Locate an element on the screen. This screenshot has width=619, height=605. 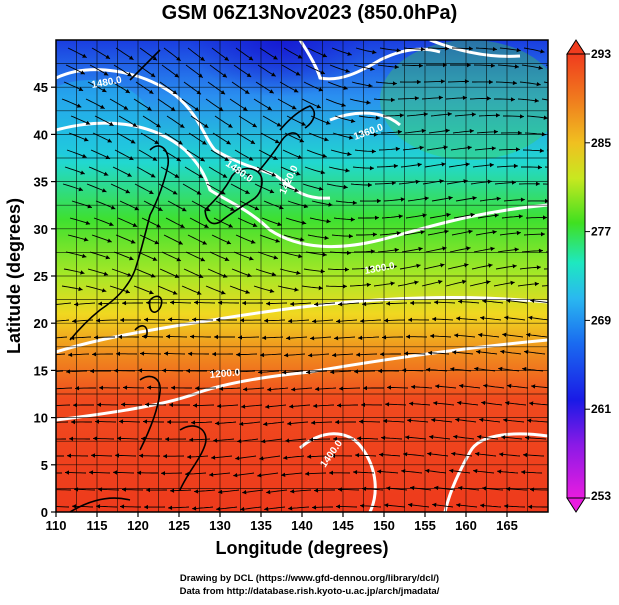
x-tick-label: 165 is located at coordinates (507, 525).